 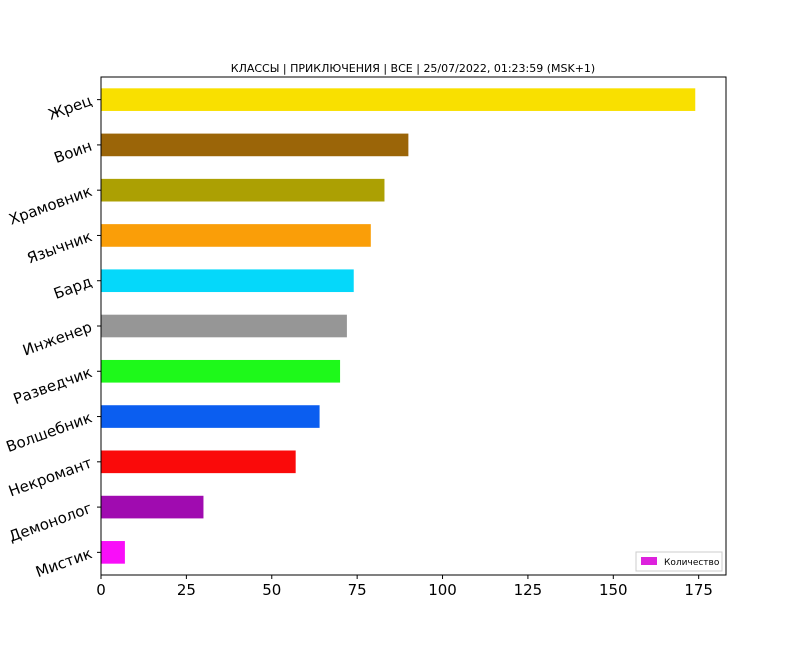 What do you see at coordinates (72, 288) in the screenshot?
I see `category-label: Бард` at bounding box center [72, 288].